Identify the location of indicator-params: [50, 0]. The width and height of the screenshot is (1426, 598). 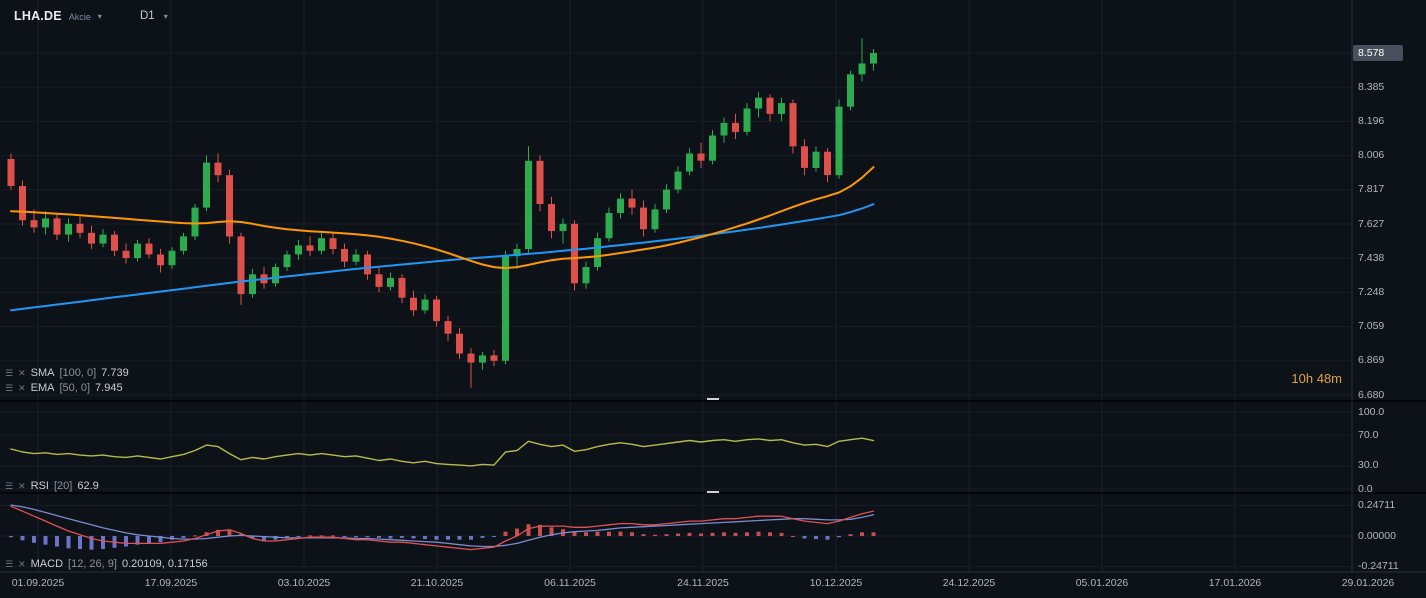
(75, 388).